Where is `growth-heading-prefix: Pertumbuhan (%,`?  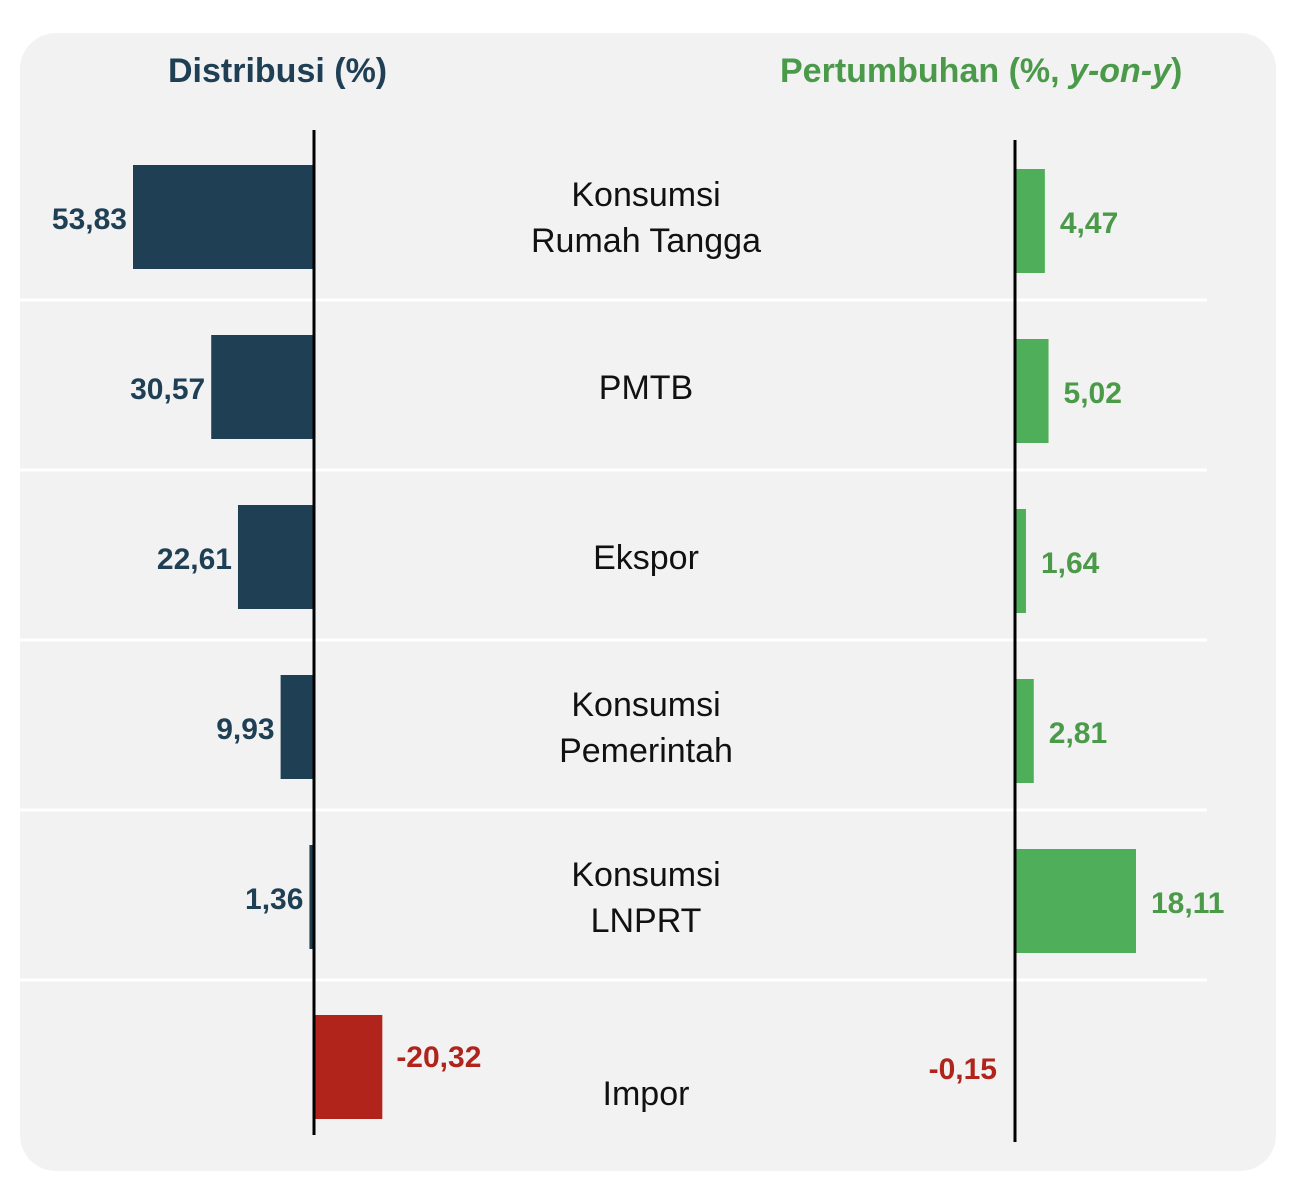 growth-heading-prefix: Pertumbuhan (%, is located at coordinates (925, 71).